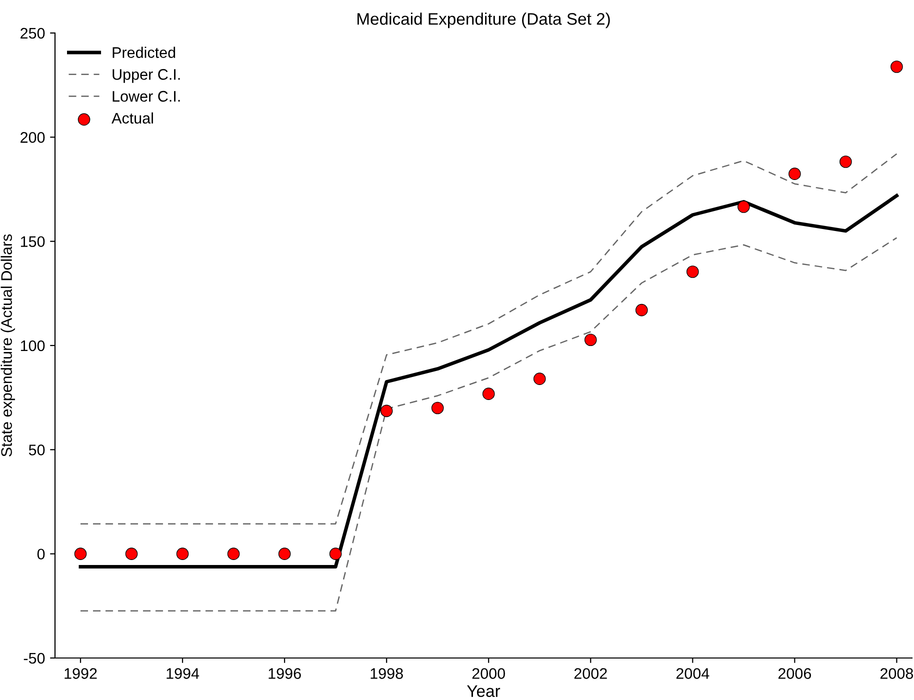 The height and width of the screenshot is (700, 914). I want to click on x-tick-label: 2000, so click(488, 673).